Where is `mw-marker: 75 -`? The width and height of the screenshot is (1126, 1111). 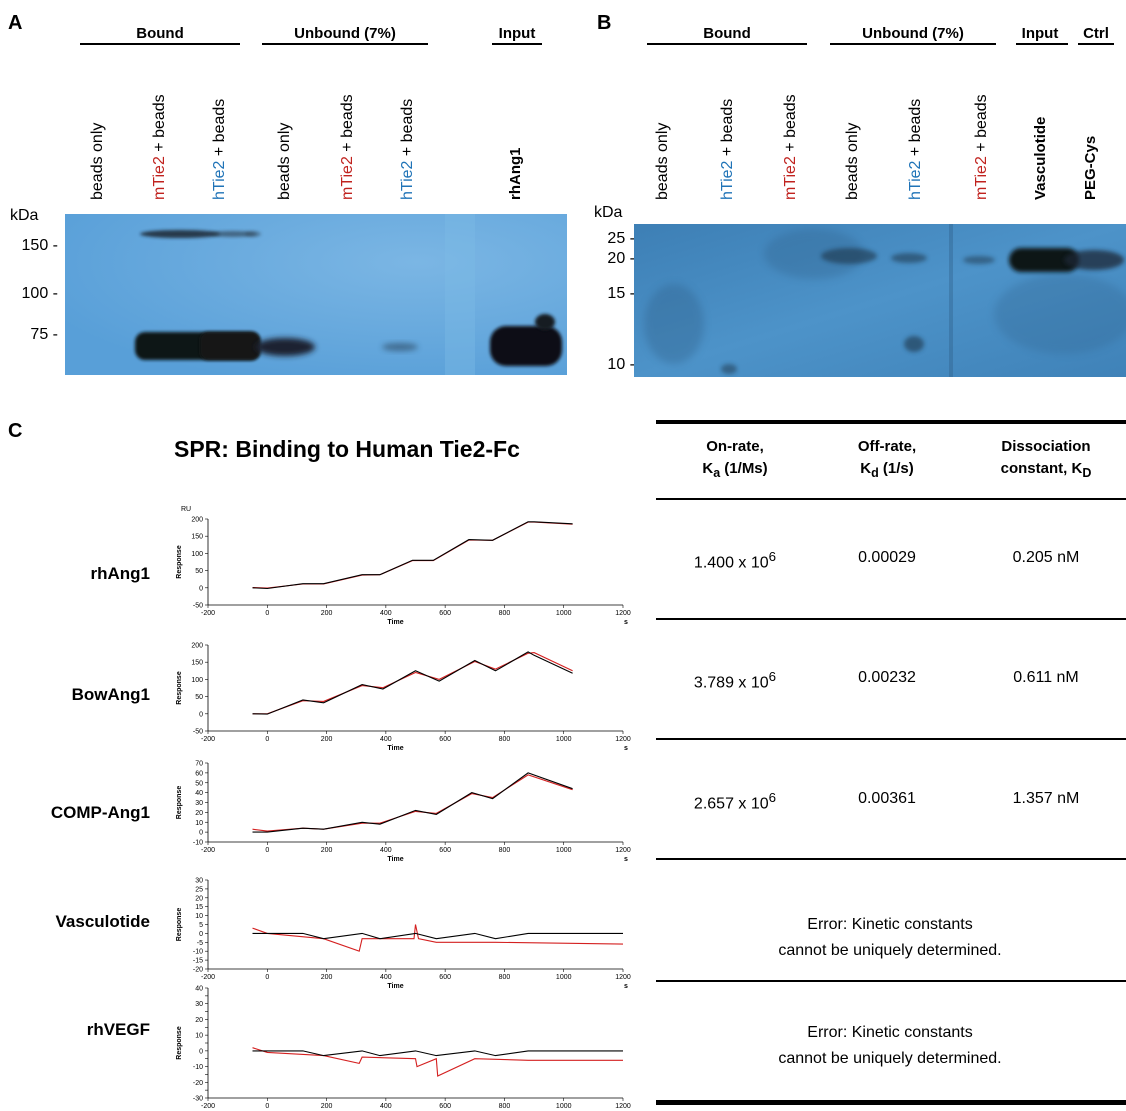
mw-marker: 75 - is located at coordinates (44, 334).